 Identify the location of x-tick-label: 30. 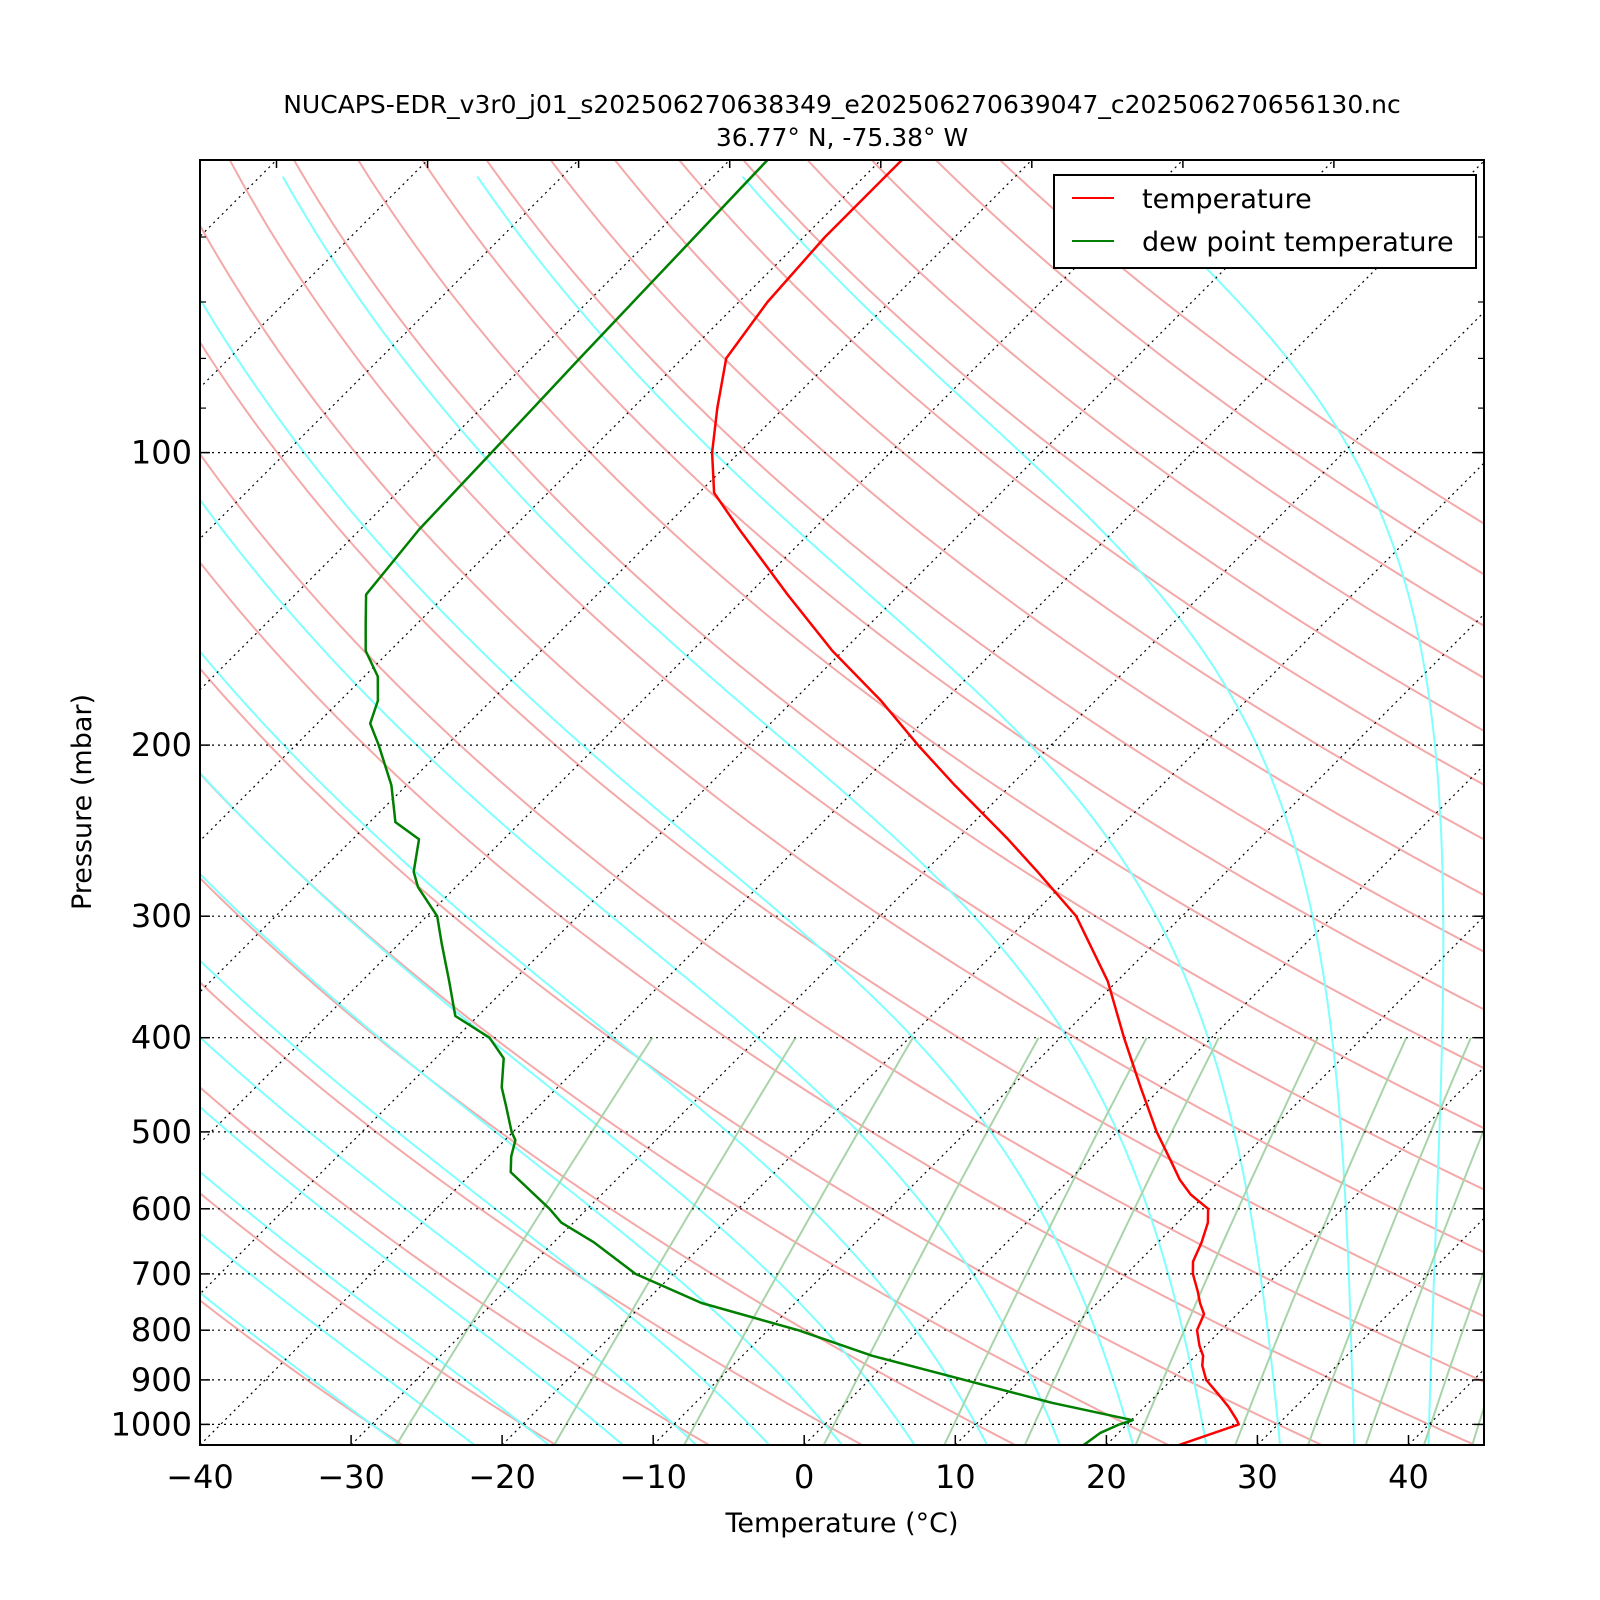
(1257, 1477).